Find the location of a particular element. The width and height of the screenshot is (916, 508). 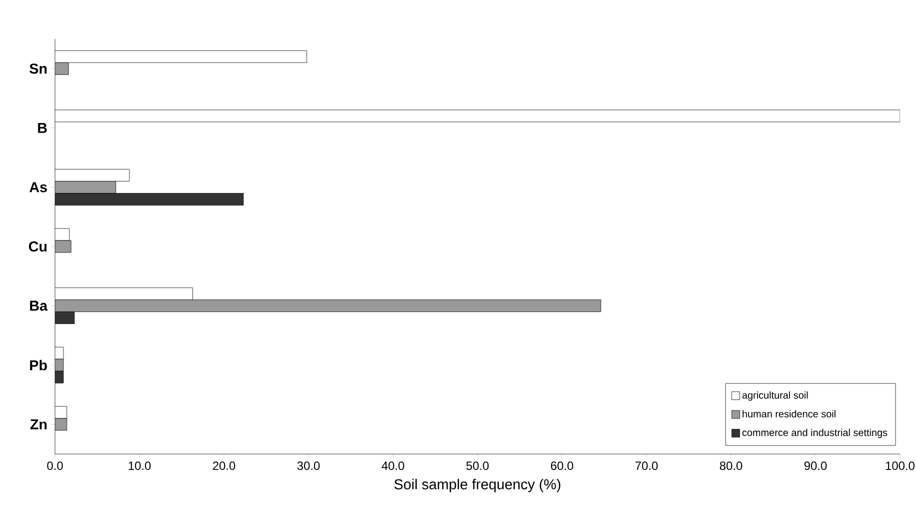

x-tick-label: 90.0 is located at coordinates (815, 466).